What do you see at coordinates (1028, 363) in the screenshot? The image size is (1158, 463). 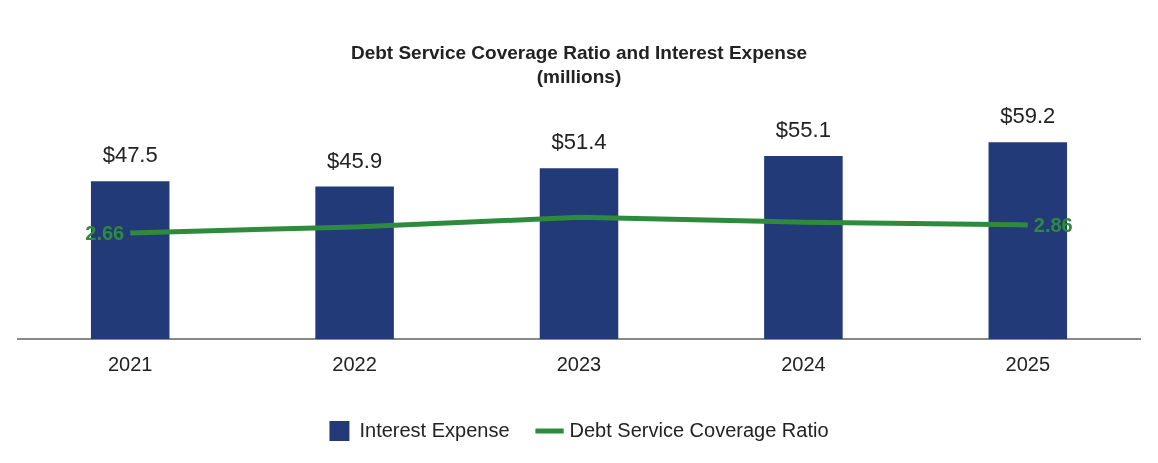 I see `x-tick-label: 2025` at bounding box center [1028, 363].